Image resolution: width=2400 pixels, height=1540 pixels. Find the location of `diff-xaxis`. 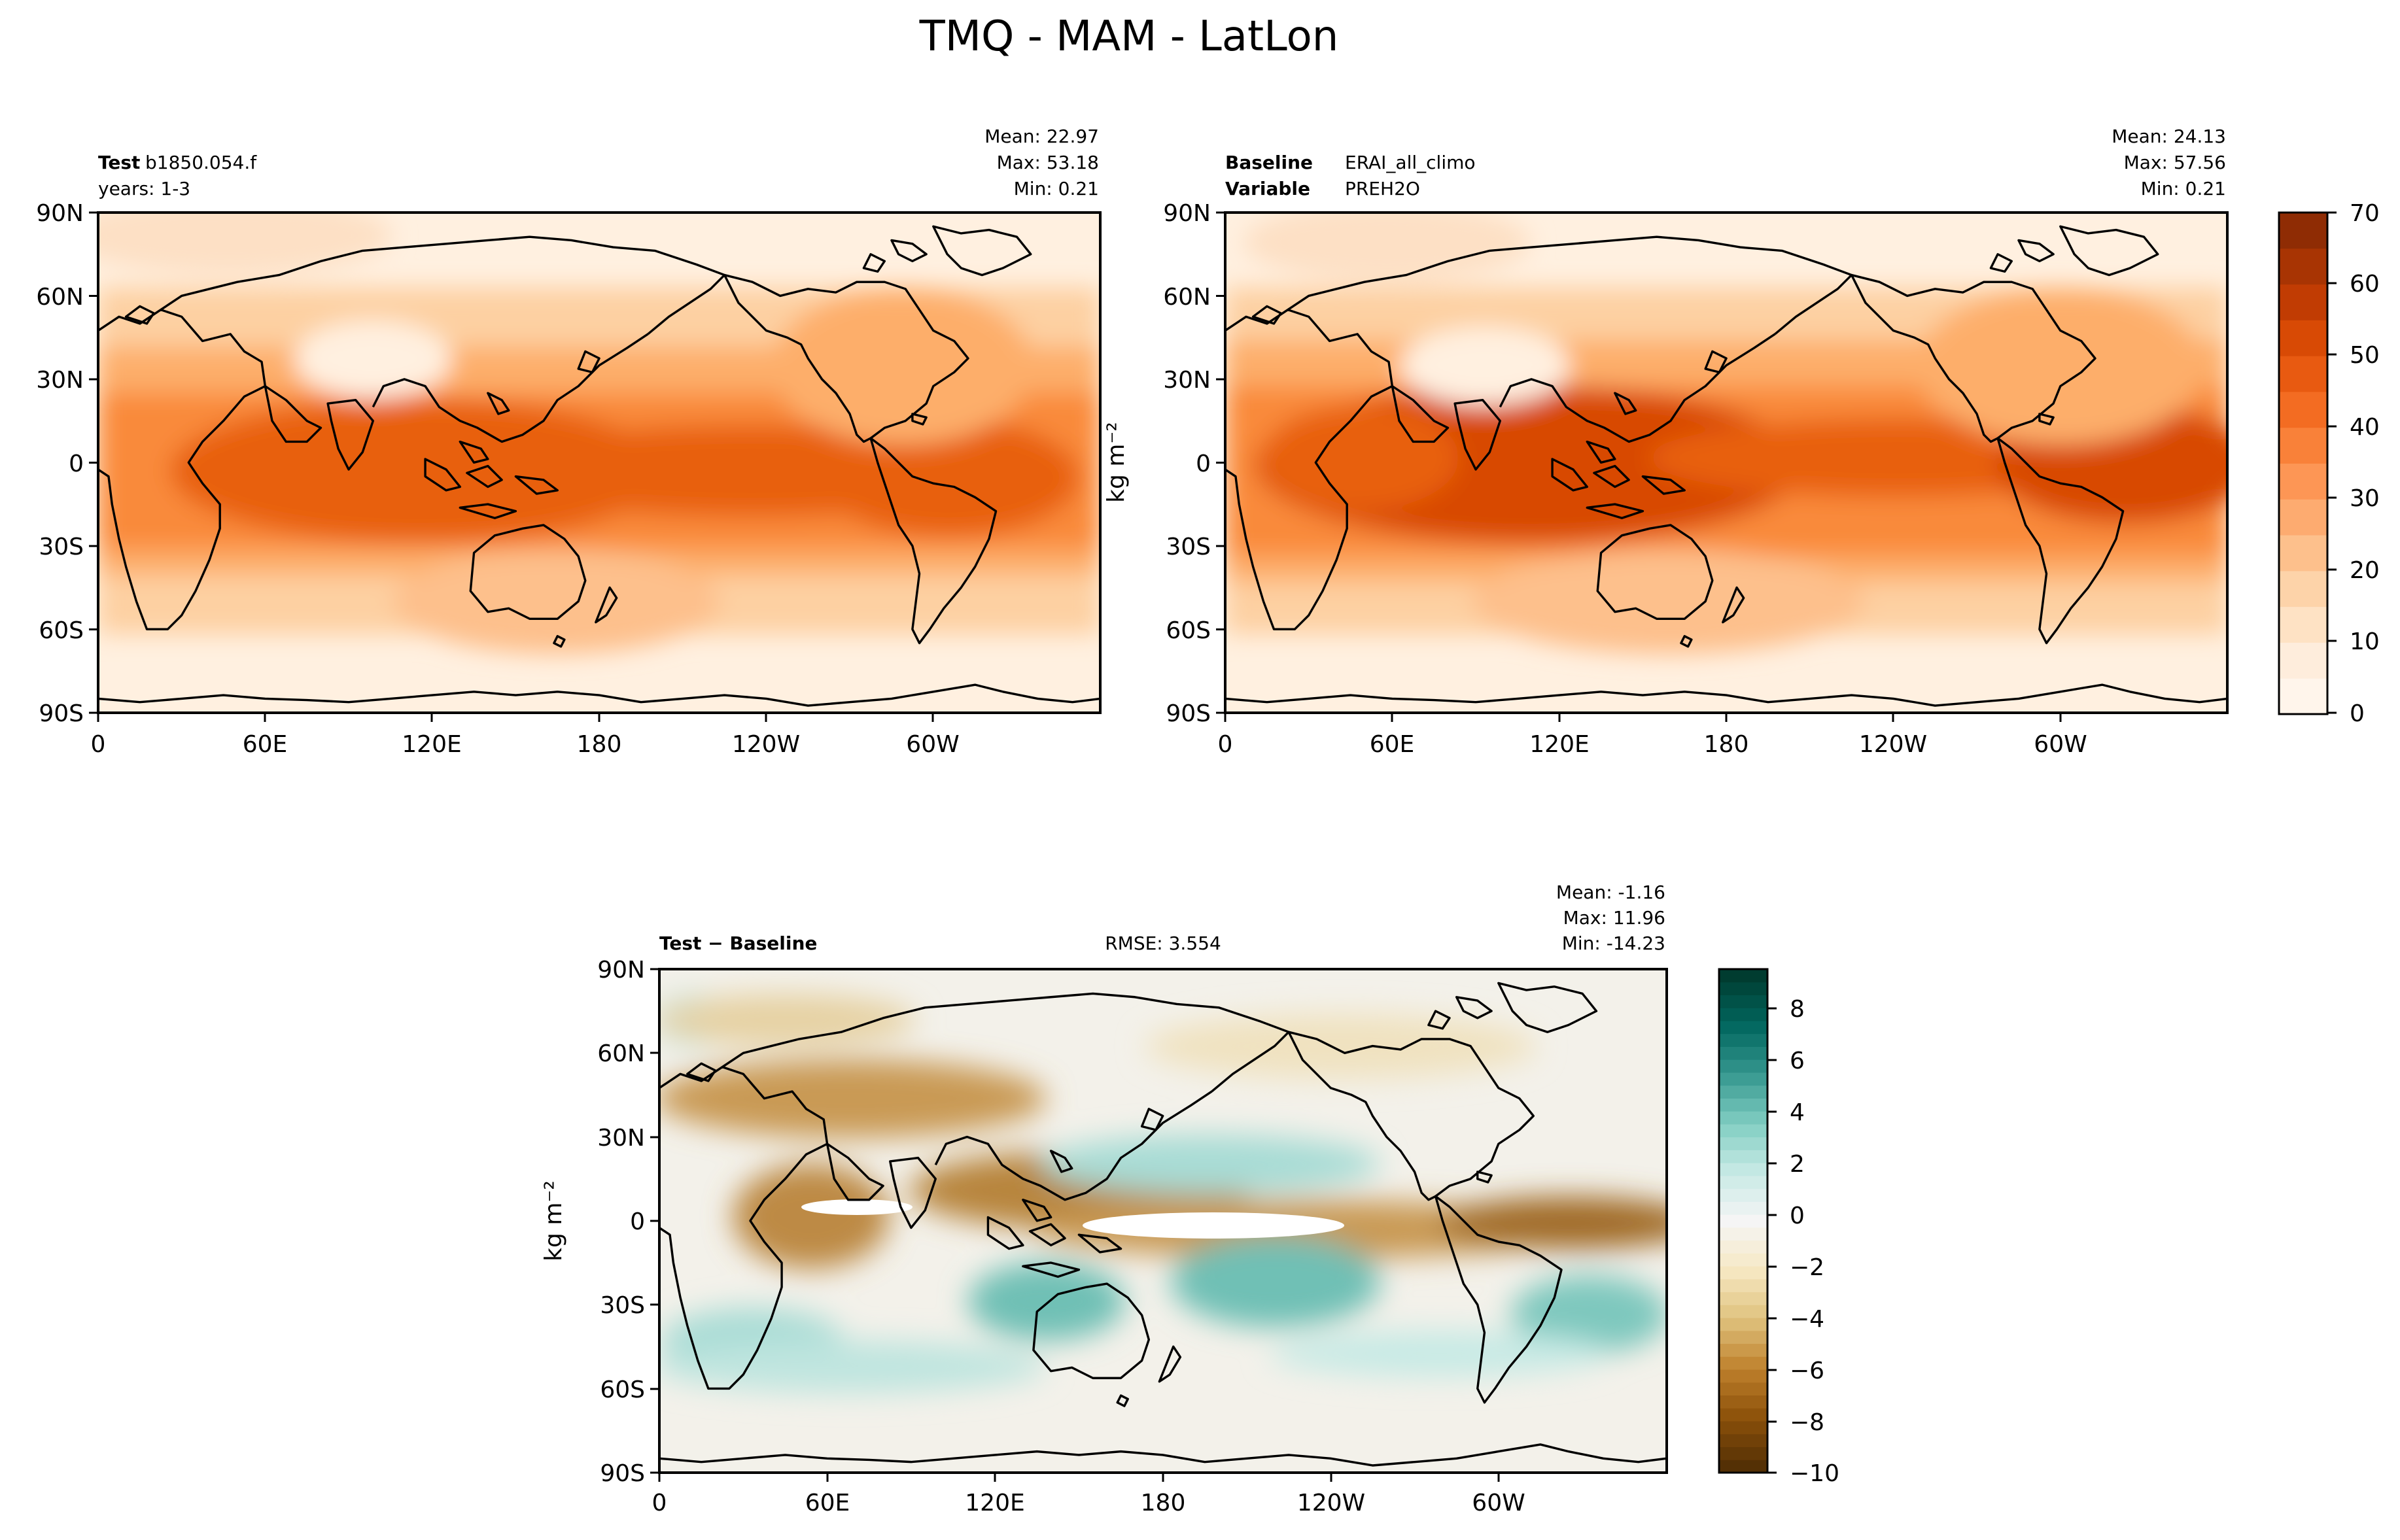

diff-xaxis is located at coordinates (1079, 1477).